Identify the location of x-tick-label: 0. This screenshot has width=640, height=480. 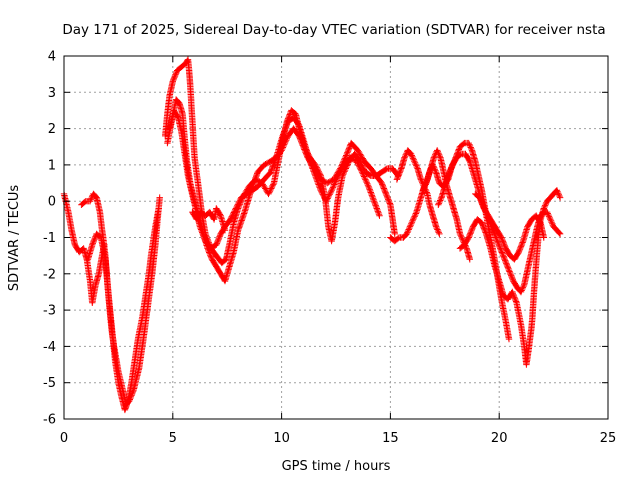
(64, 438).